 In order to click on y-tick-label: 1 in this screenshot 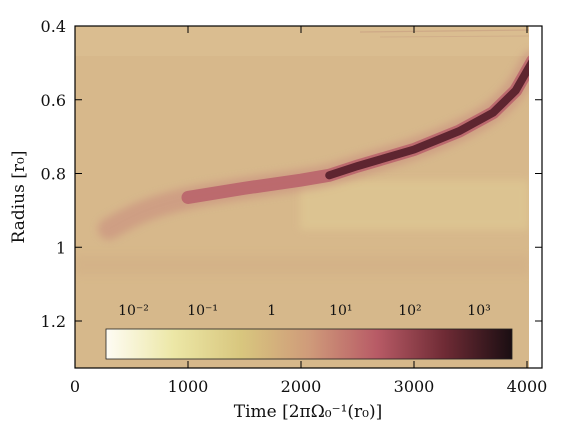, I will do `click(61, 247)`.